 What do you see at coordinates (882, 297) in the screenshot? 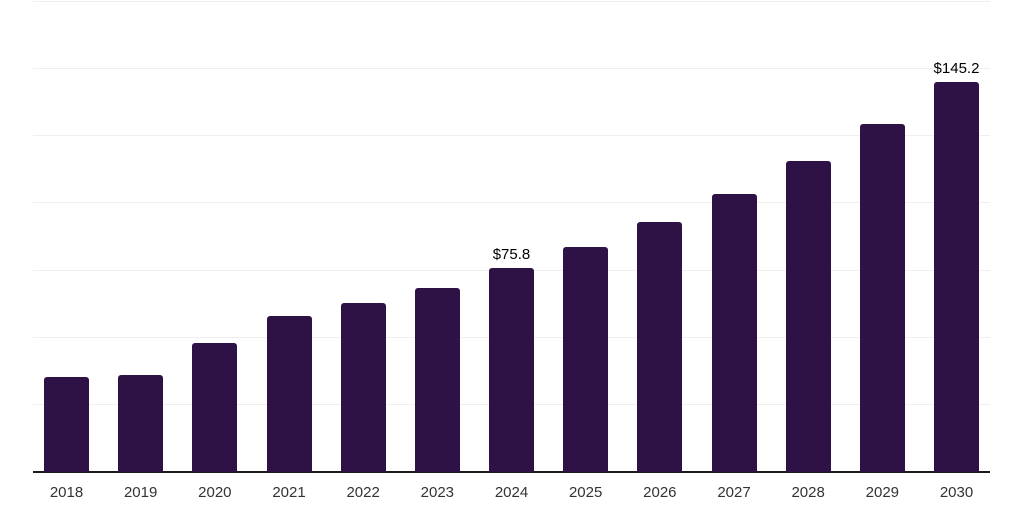
I see `bar-2029` at bounding box center [882, 297].